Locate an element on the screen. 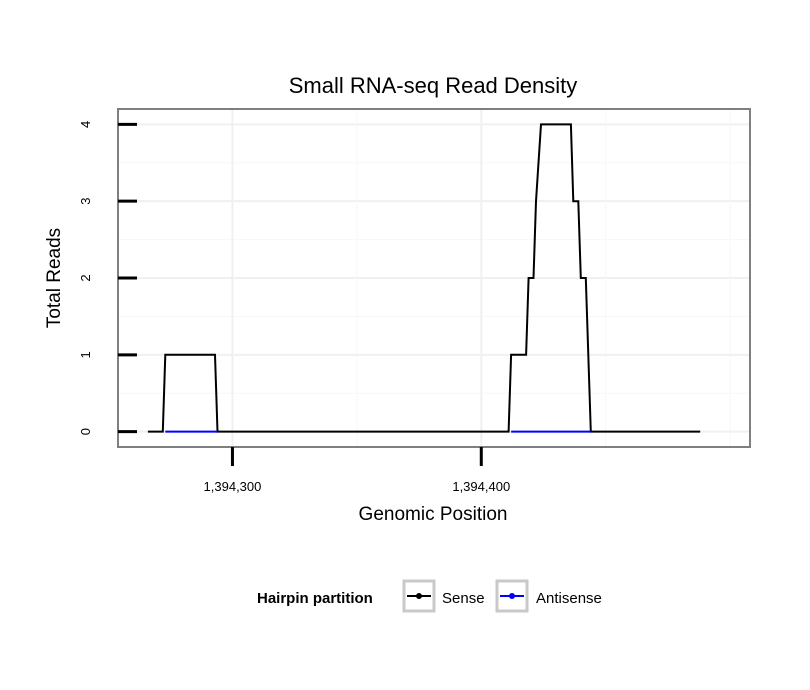 This screenshot has height=690, width=810. legend-marker-sense is located at coordinates (419, 596).